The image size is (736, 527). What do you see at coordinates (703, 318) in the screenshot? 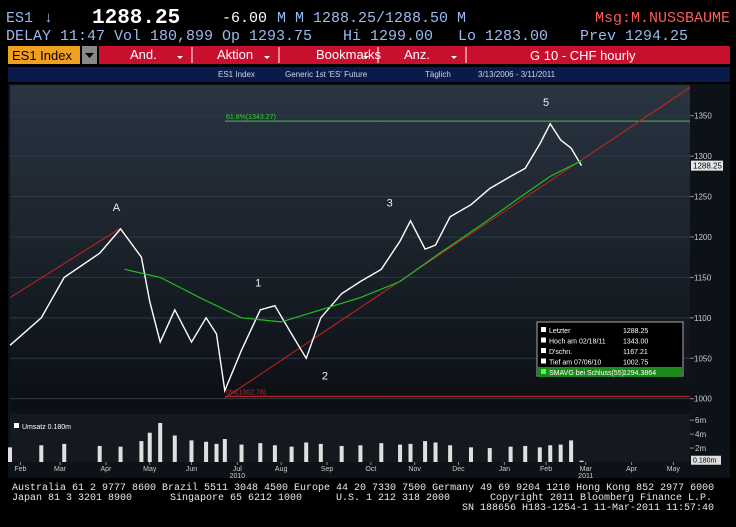
I see `y-tick-label: 1100` at bounding box center [703, 318].